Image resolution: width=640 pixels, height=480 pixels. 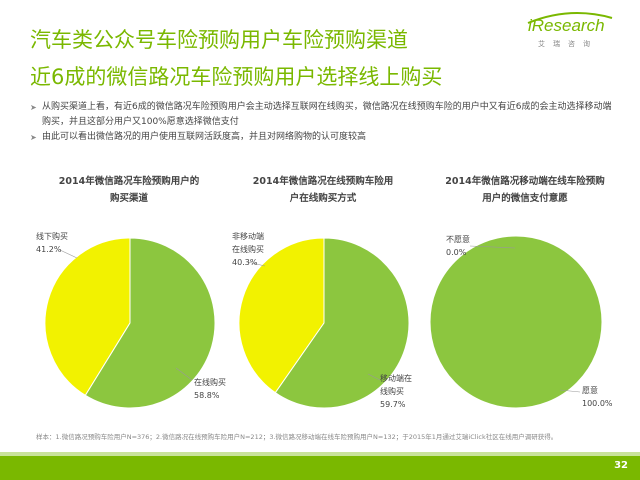 I want to click on iresearch-logo: iResearch 艾瑞咨询, so click(x=570, y=34).